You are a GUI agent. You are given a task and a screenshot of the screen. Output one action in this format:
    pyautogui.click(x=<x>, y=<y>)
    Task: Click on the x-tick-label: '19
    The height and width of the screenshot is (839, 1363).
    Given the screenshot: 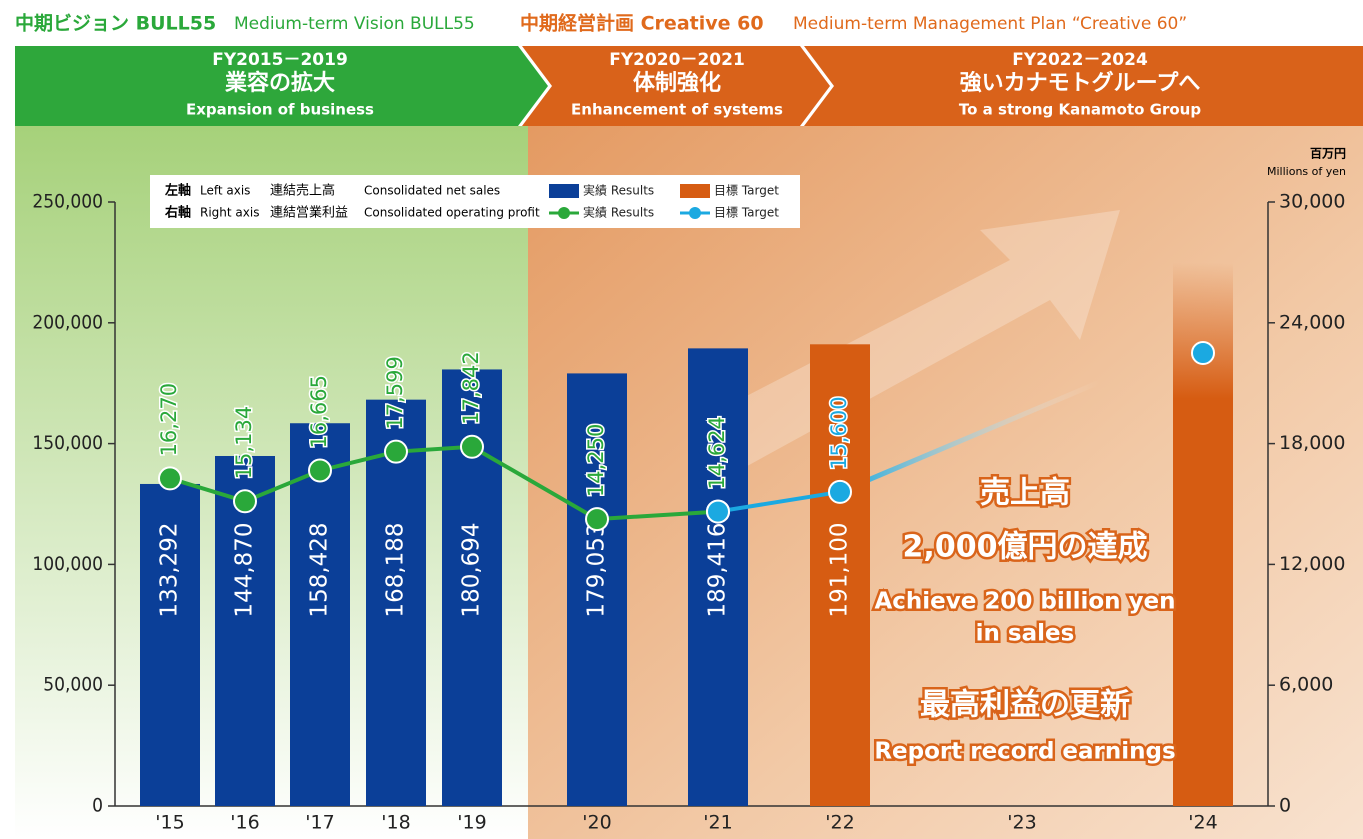 What is the action you would take?
    pyautogui.click(x=471, y=823)
    